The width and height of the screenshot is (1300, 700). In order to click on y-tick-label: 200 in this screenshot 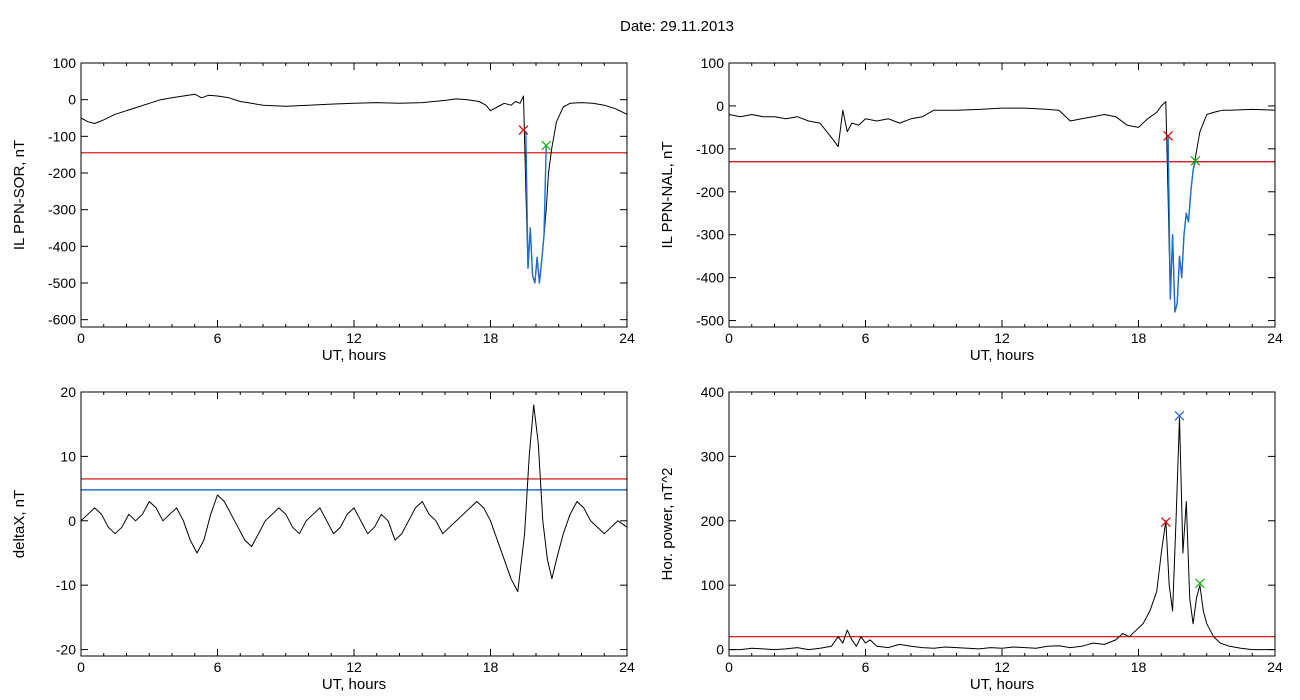, I will do `click(713, 521)`.